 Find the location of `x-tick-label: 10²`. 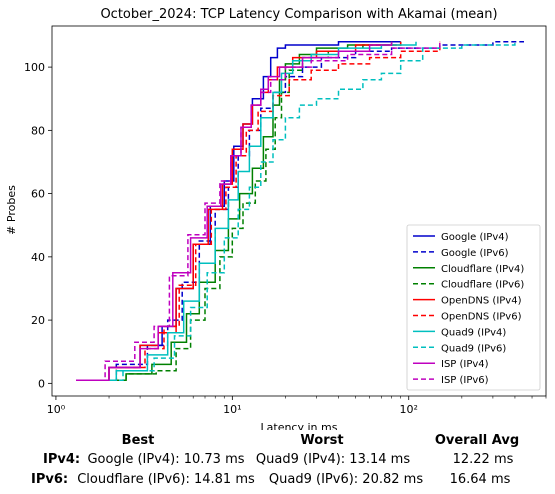

x-tick-label: 10² is located at coordinates (409, 409).